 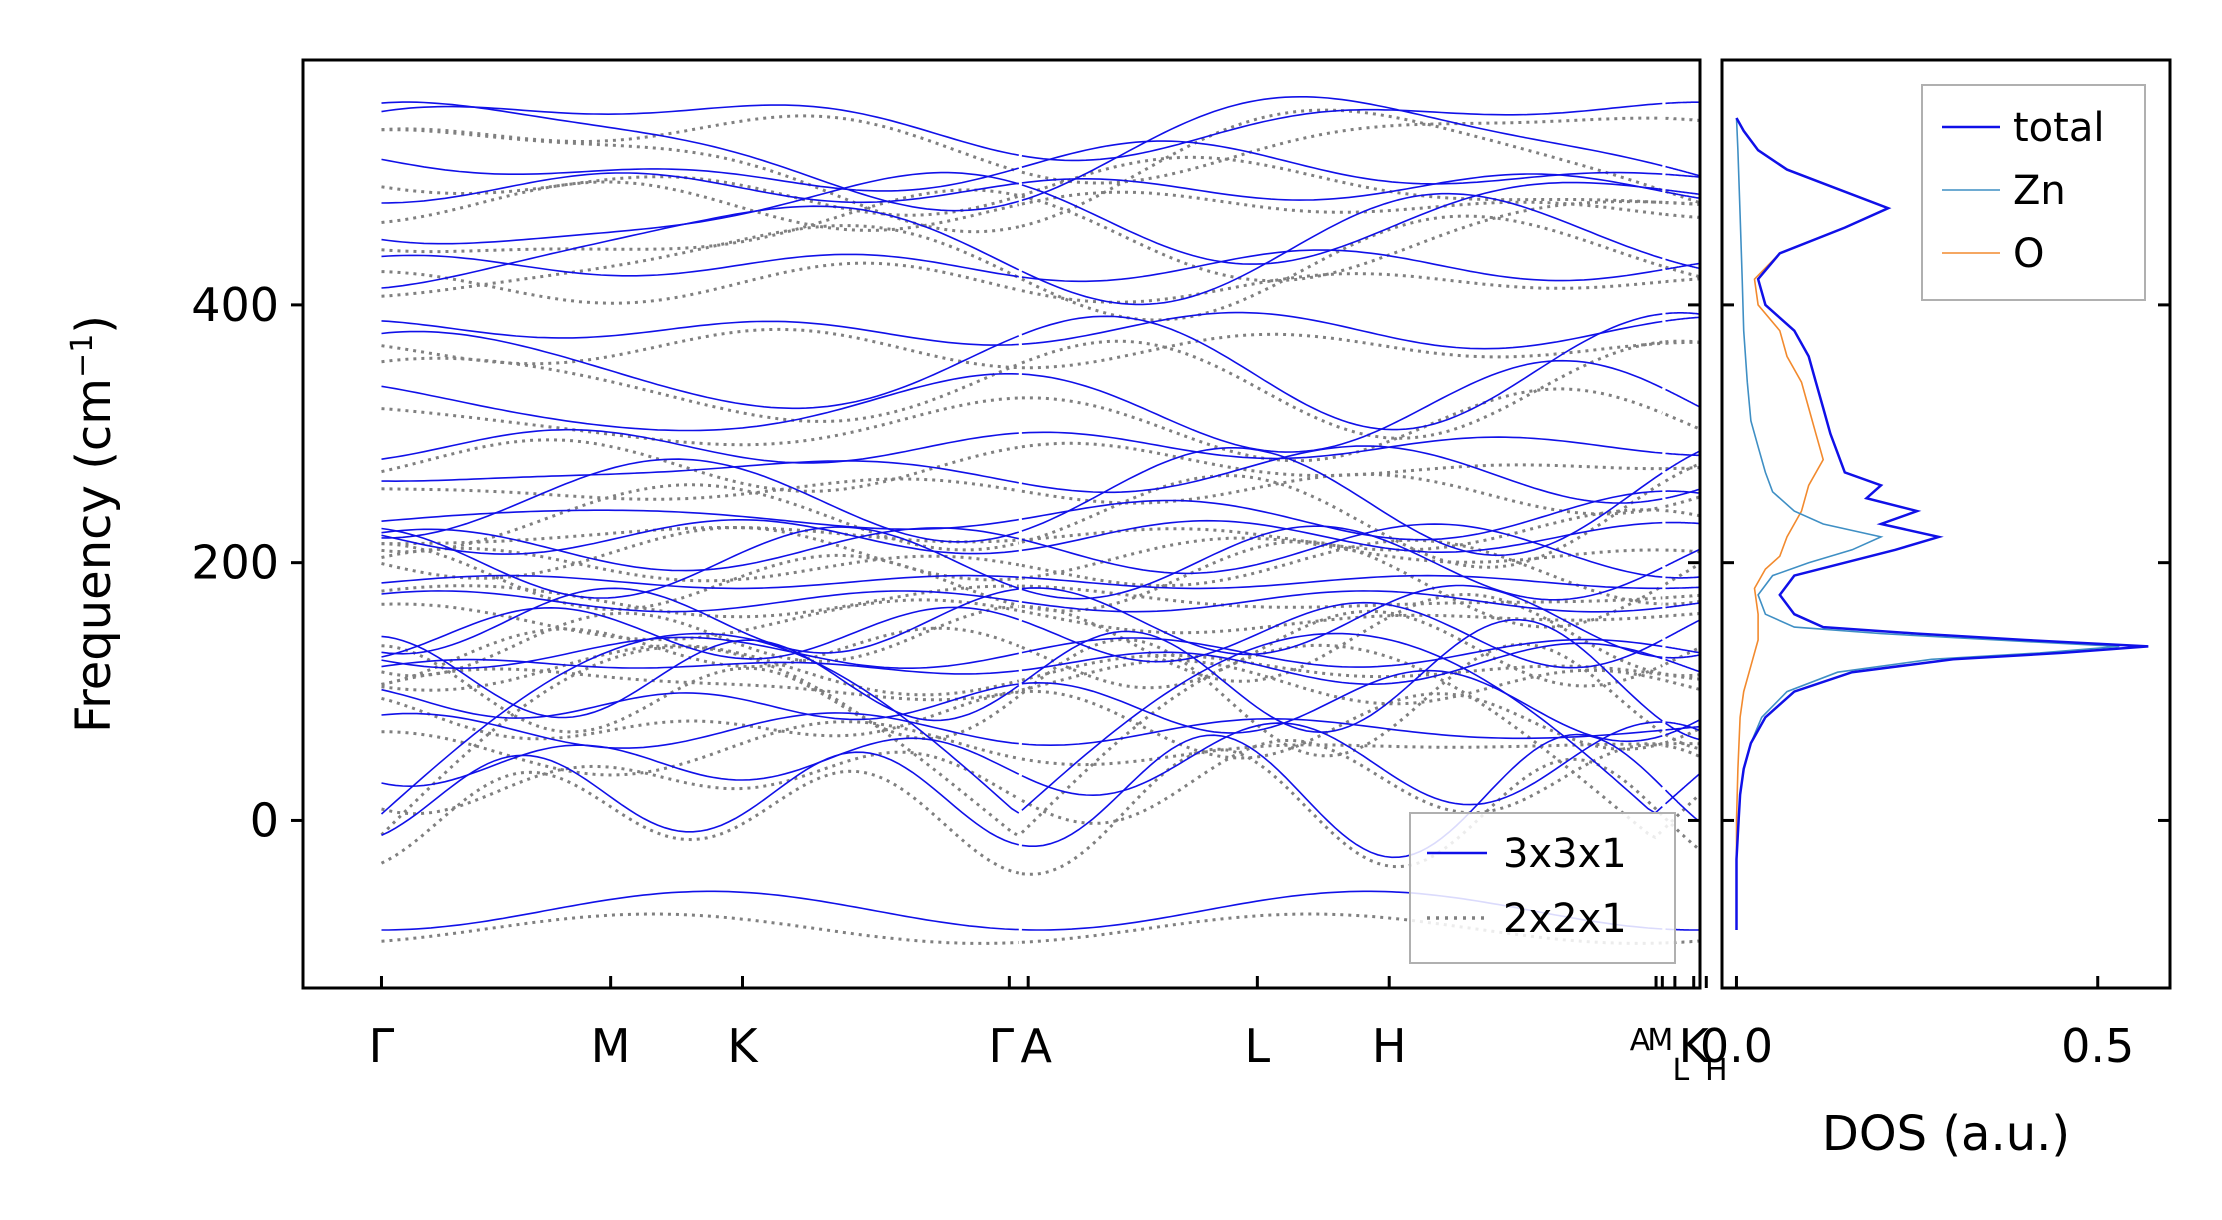 What do you see at coordinates (1258, 1046) in the screenshot?
I see `kpoint-label: L` at bounding box center [1258, 1046].